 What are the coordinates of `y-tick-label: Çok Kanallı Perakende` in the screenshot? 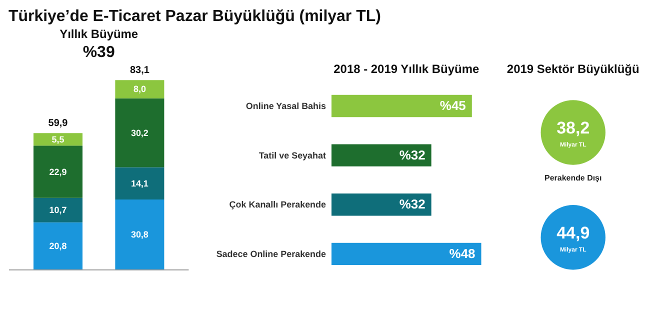 It's located at (277, 205).